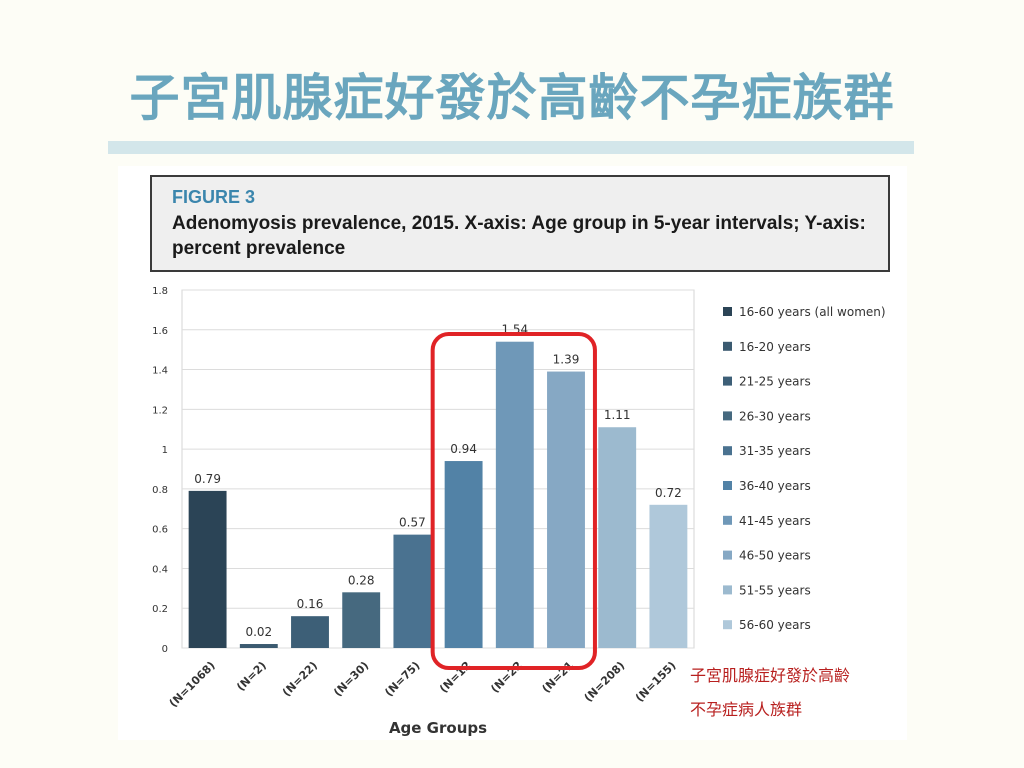 Image resolution: width=1024 pixels, height=768 pixels. I want to click on x-tick-label: (N=12, so click(455, 677).